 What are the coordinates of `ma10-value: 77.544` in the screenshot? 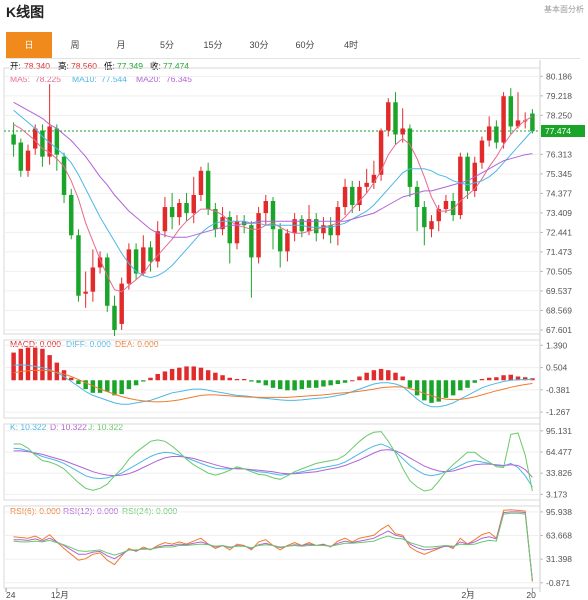 It's located at (114, 79).